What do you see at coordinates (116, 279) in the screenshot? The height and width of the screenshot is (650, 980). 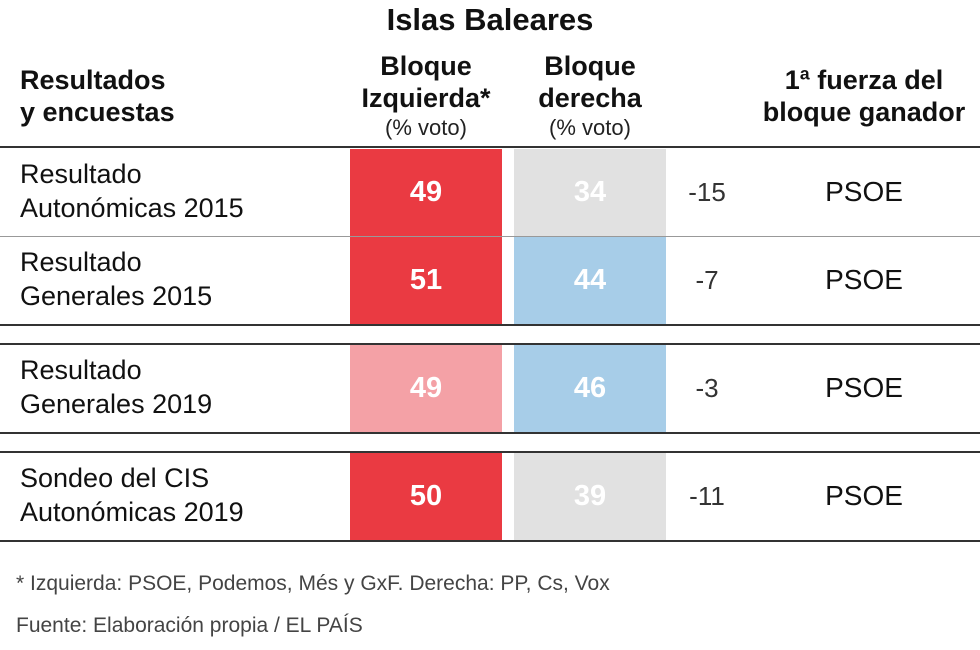 I see `row-label: Resultado Generales 2015` at bounding box center [116, 279].